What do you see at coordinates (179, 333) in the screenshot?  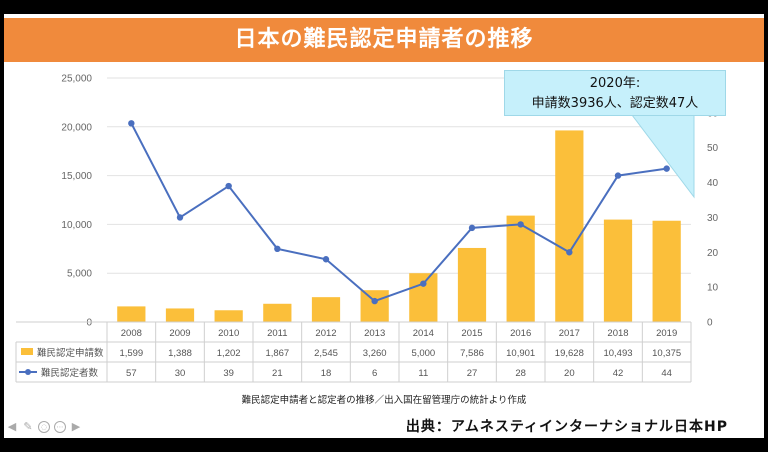 I see `x-tick-label: 2009` at bounding box center [179, 333].